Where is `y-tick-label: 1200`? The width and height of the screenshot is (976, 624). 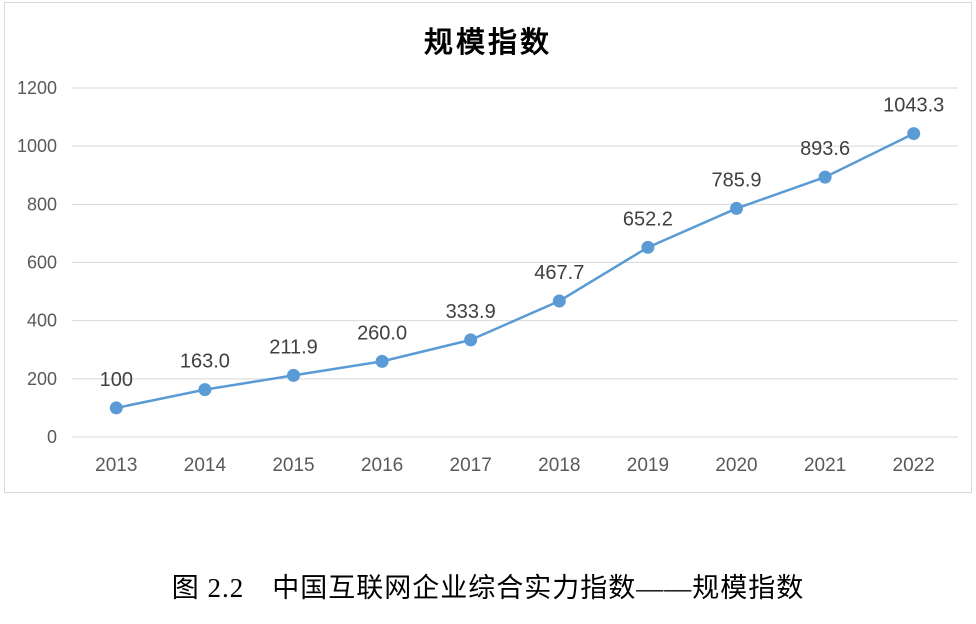 y-tick-label: 1200 is located at coordinates (37, 88).